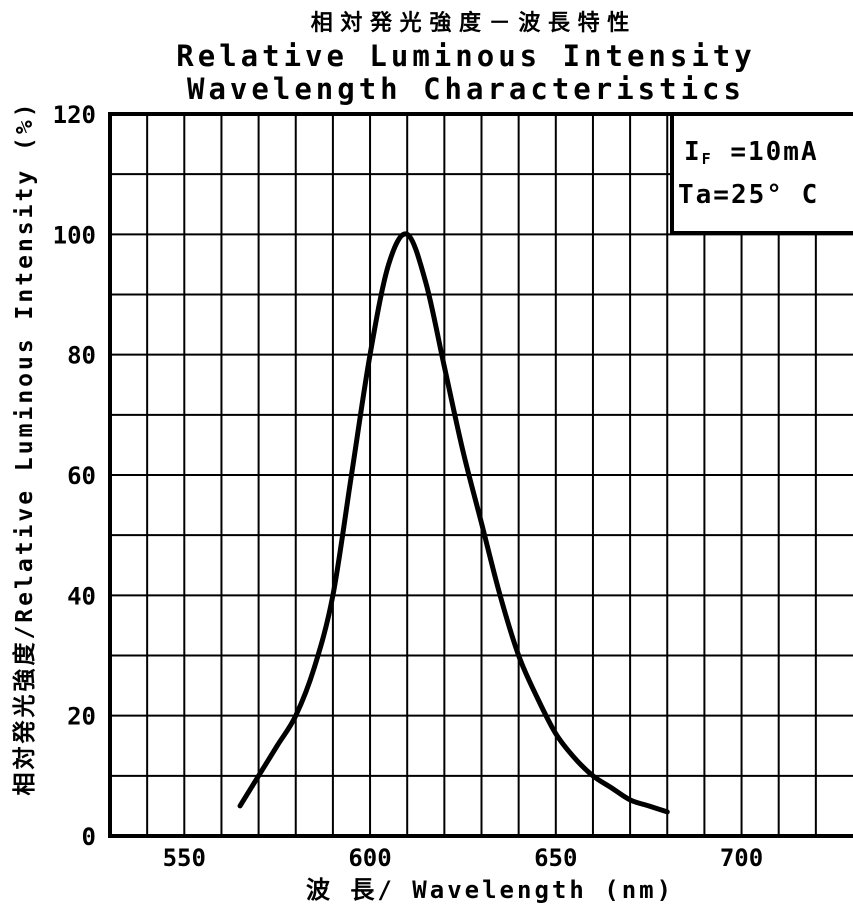 The height and width of the screenshot is (906, 853). What do you see at coordinates (555, 858) in the screenshot?
I see `x-tick-label: 650` at bounding box center [555, 858].